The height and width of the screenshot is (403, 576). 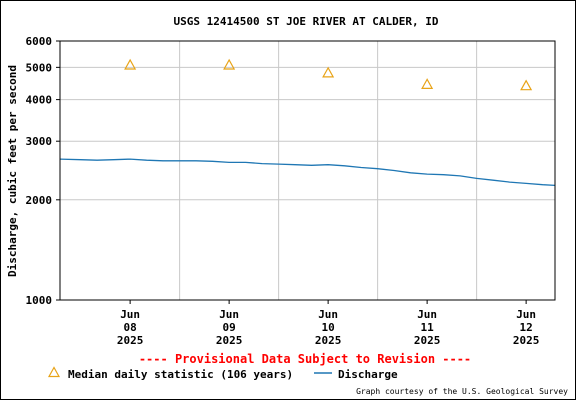 What do you see at coordinates (39, 200) in the screenshot?
I see `y-tick-label: 2000` at bounding box center [39, 200].